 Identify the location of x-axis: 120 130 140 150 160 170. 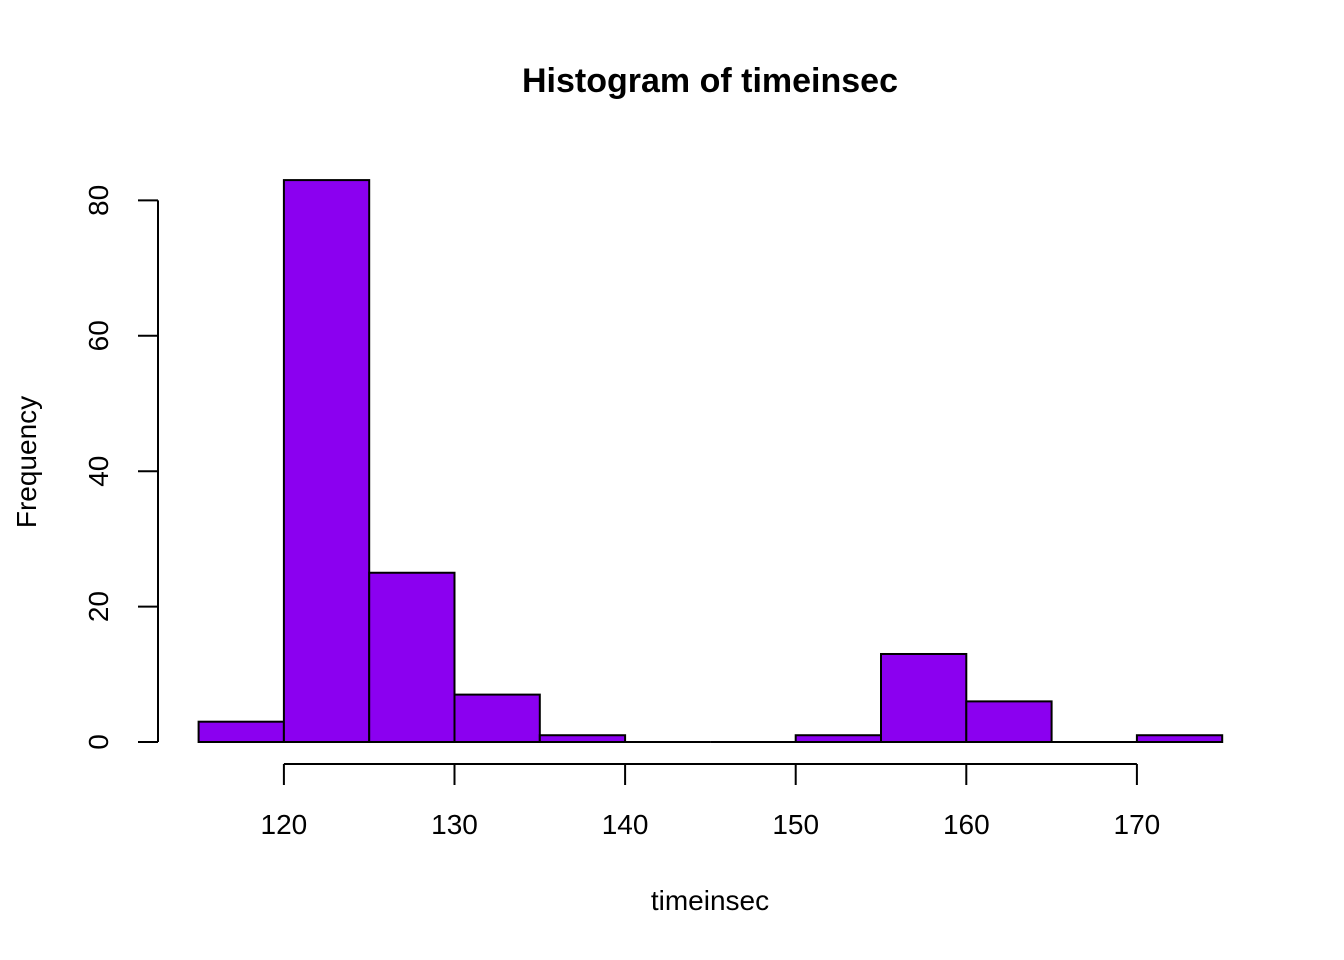
(711, 801).